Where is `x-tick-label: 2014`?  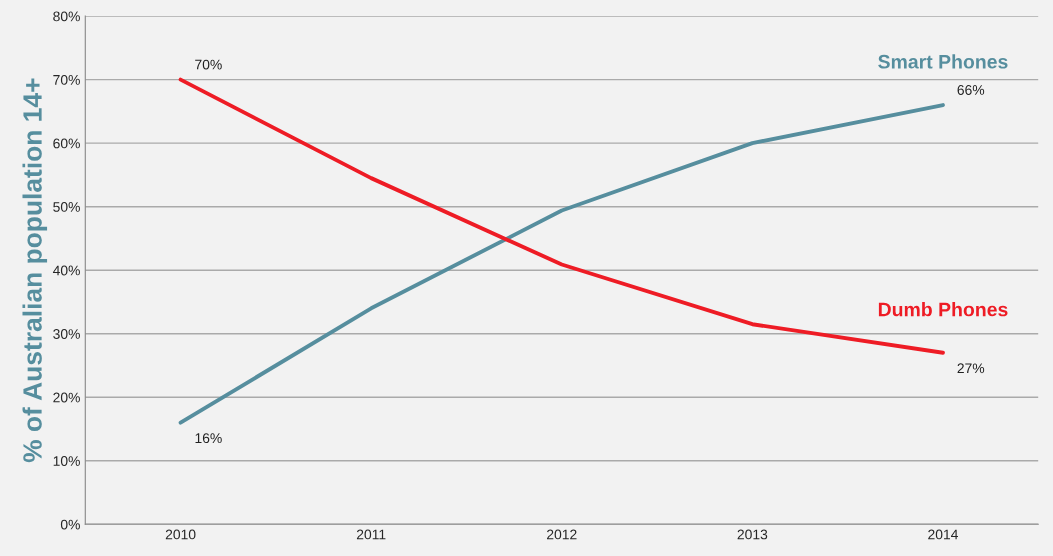 x-tick-label: 2014 is located at coordinates (943, 534).